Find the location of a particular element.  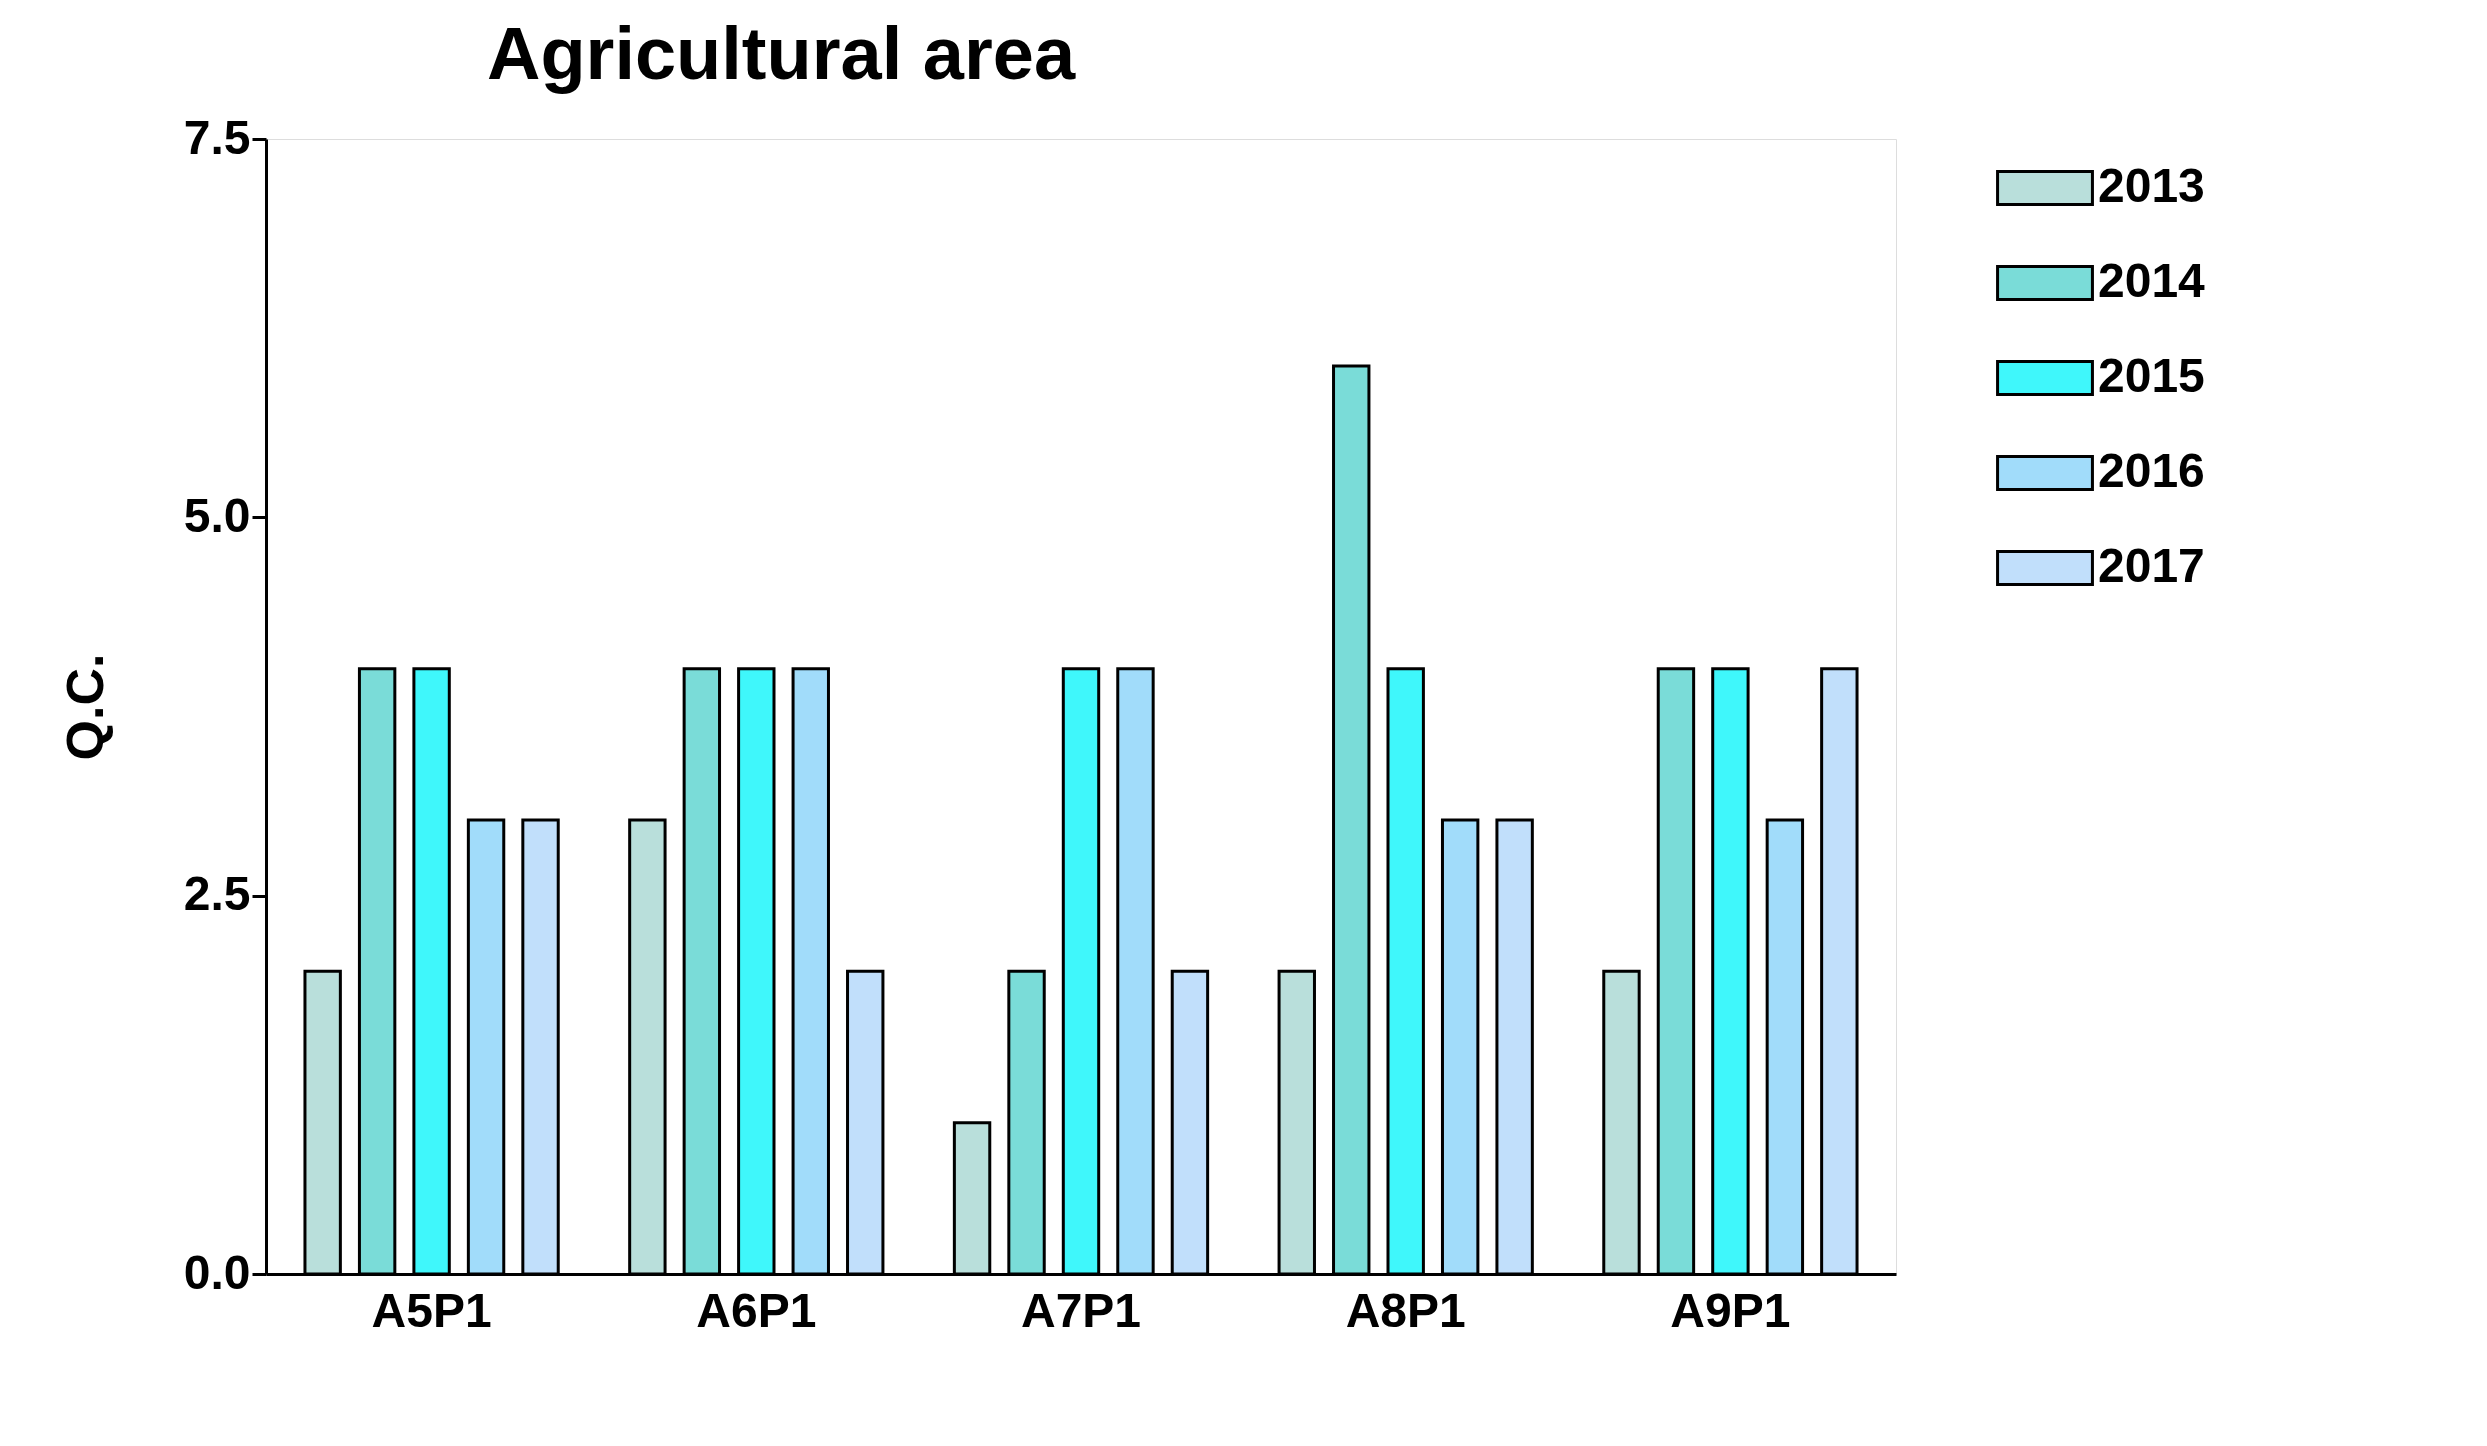

x-tick-label: A8P1 is located at coordinates (1405, 1310).